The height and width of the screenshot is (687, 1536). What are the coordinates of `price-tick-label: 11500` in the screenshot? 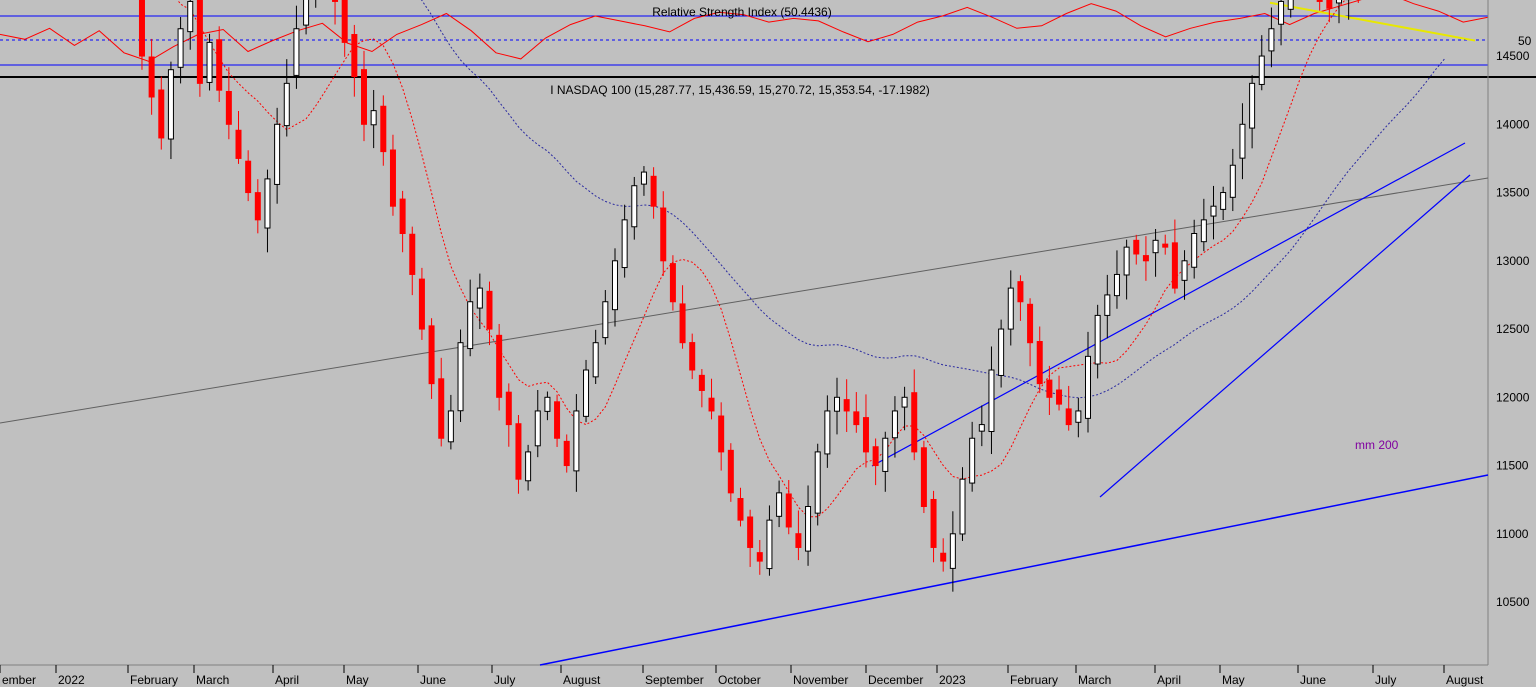 It's located at (1512, 466).